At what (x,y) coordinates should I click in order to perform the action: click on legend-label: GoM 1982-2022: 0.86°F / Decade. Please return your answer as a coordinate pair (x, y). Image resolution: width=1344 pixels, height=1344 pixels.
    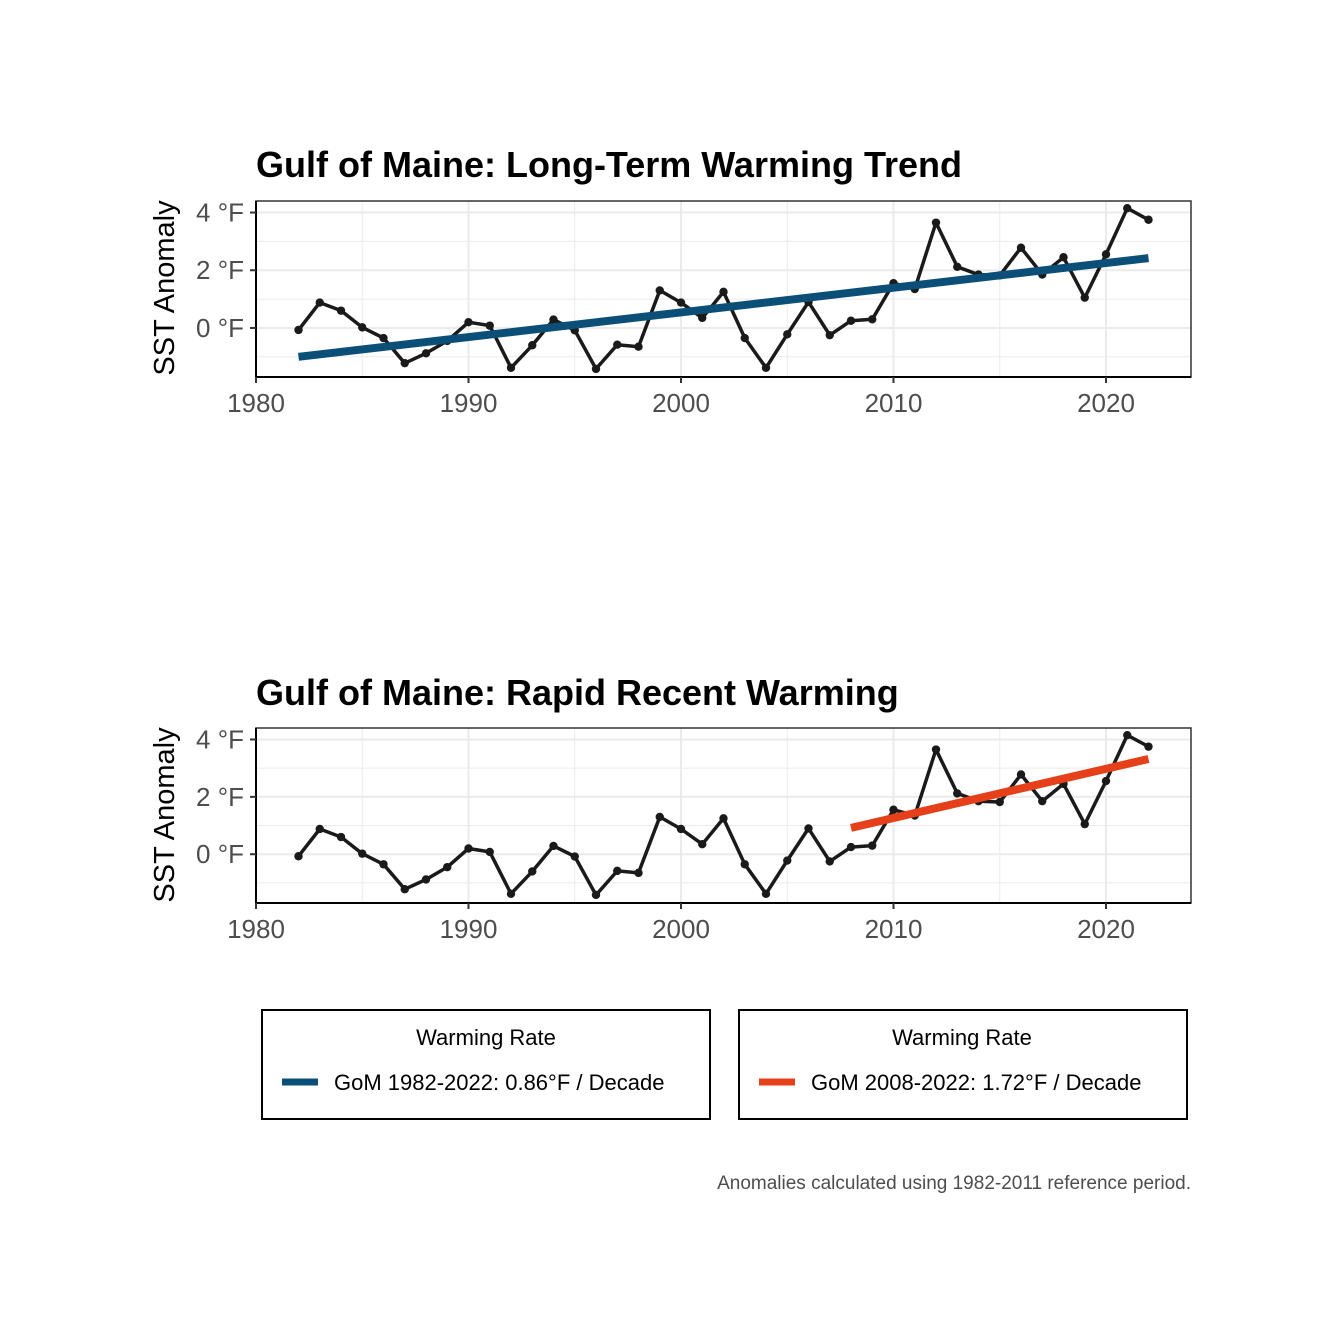
    Looking at the image, I should click on (499, 1082).